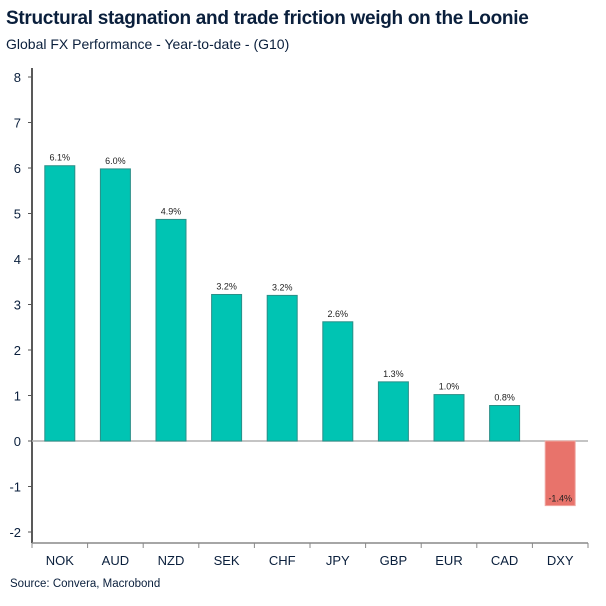  What do you see at coordinates (560, 560) in the screenshot?
I see `x-tick-label: DXY` at bounding box center [560, 560].